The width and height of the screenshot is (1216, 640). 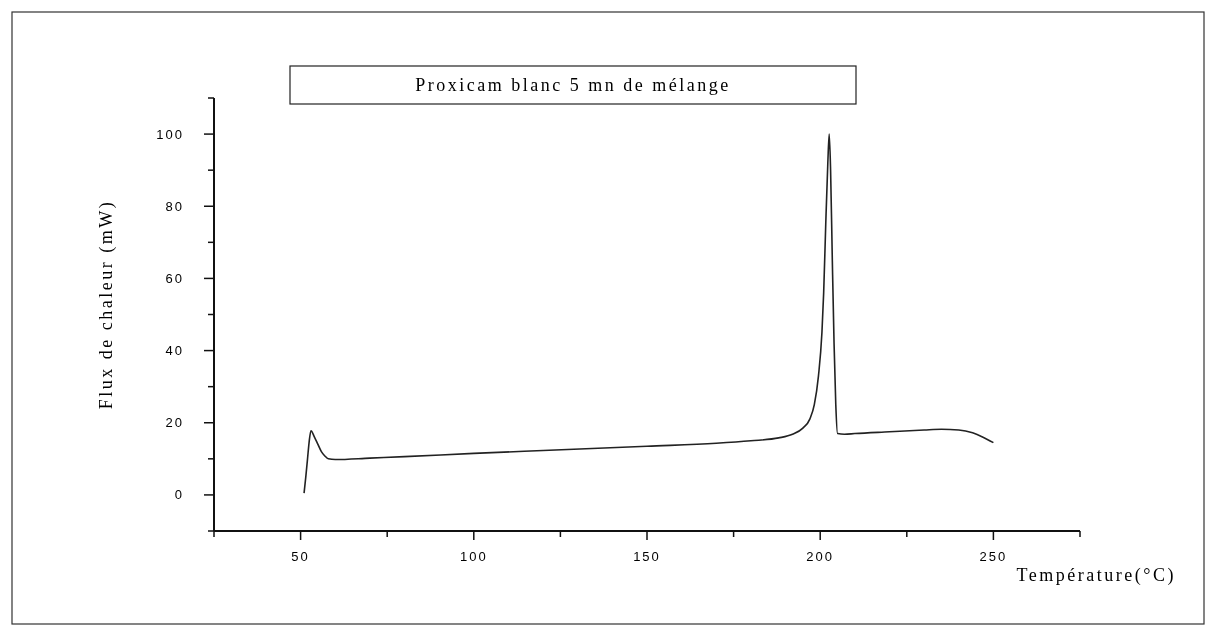 What do you see at coordinates (1096, 575) in the screenshot?
I see `x-axis-title: Température(°C)` at bounding box center [1096, 575].